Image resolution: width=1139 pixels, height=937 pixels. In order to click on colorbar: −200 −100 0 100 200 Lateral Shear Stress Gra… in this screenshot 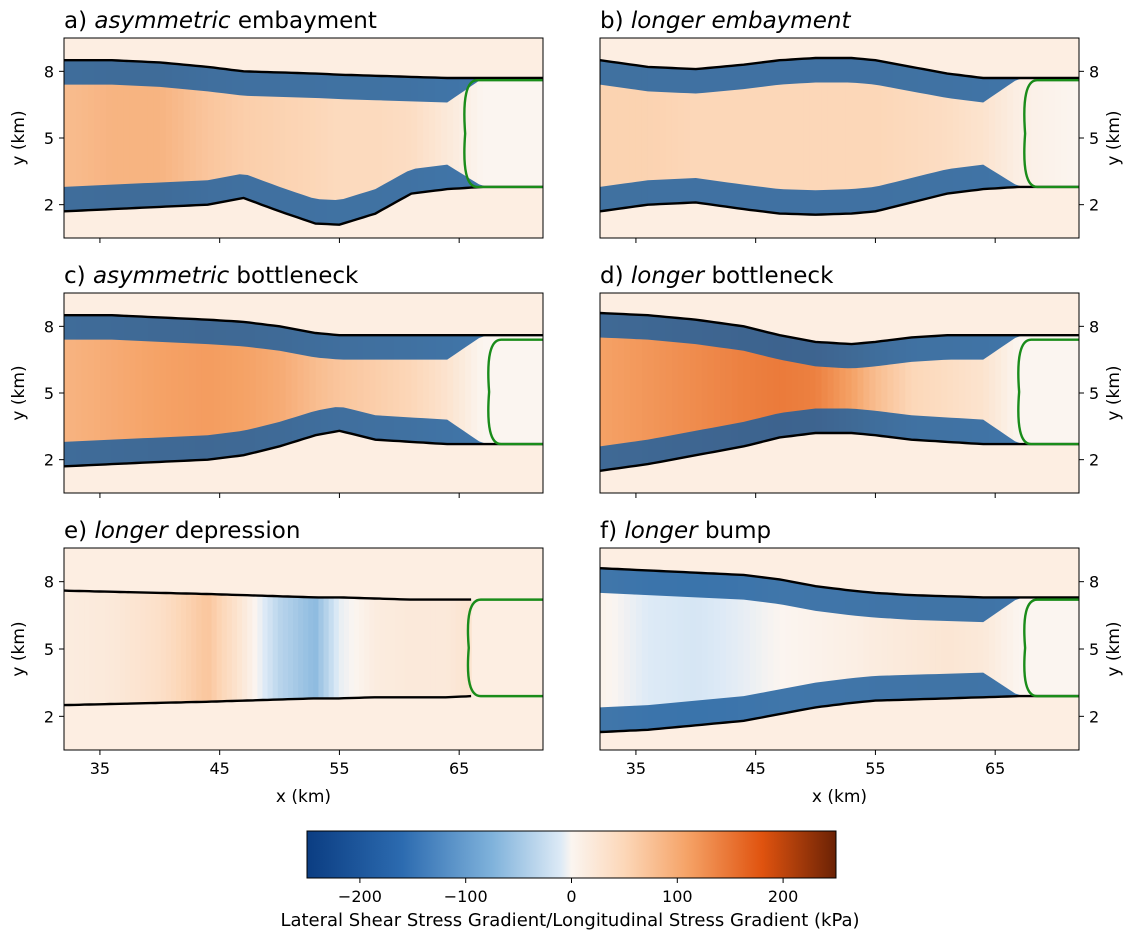, I will do `click(570, 880)`.